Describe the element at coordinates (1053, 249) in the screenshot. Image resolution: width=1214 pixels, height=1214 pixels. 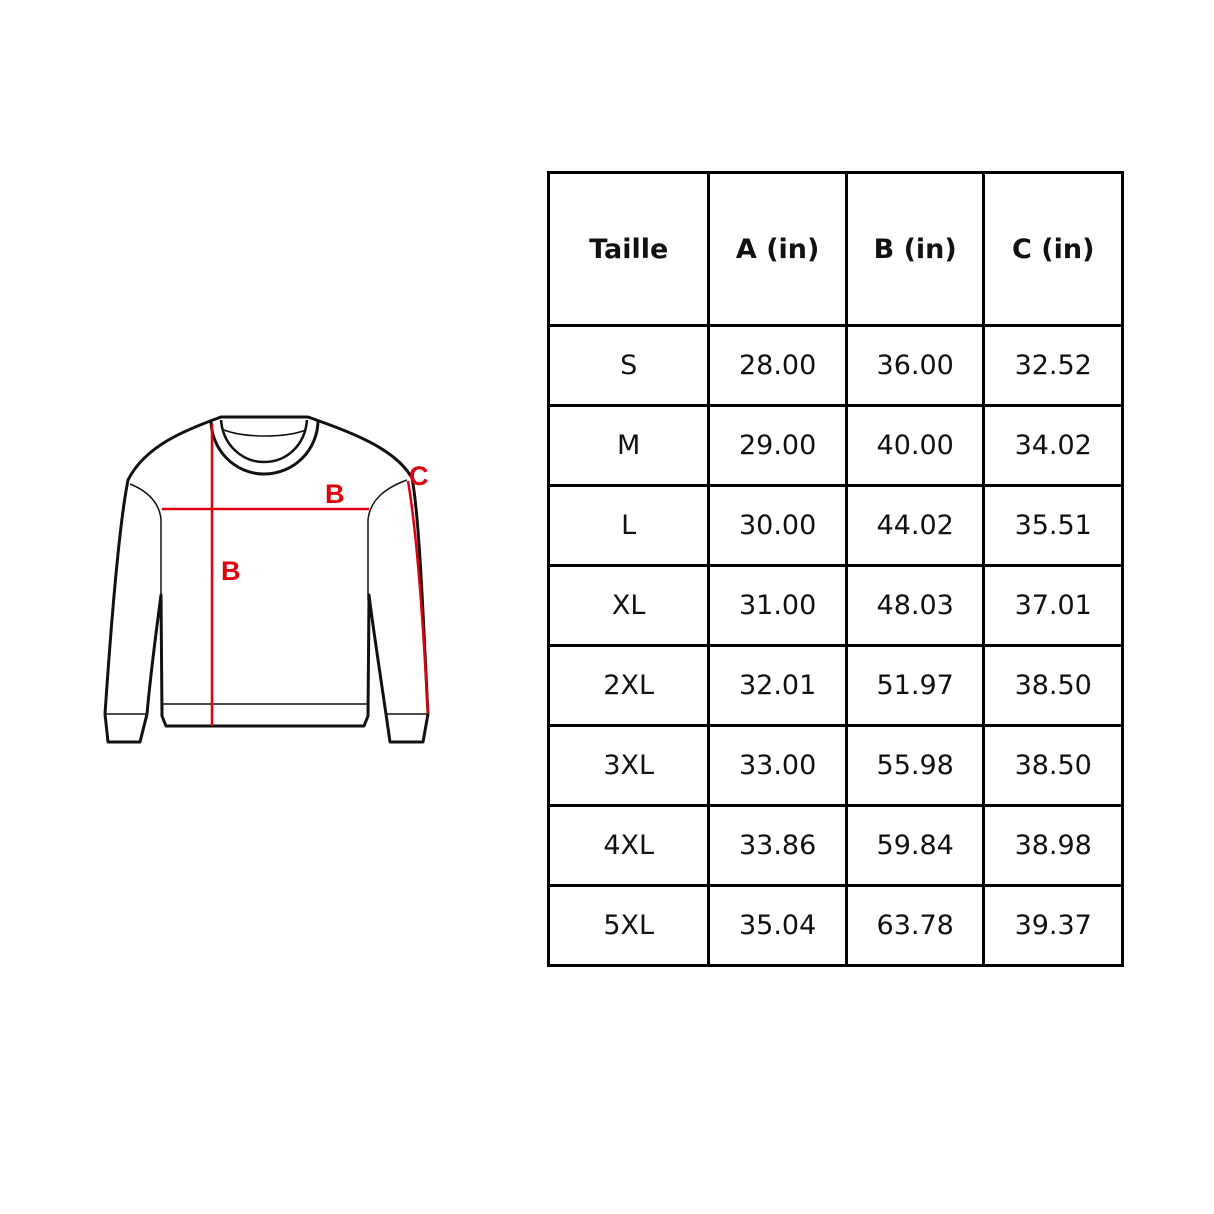
I see `header-c: C (in)` at that location.